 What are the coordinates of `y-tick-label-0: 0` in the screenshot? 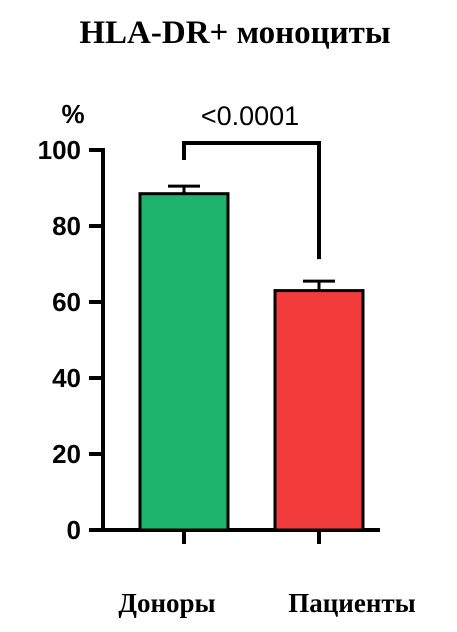 It's located at (74, 530).